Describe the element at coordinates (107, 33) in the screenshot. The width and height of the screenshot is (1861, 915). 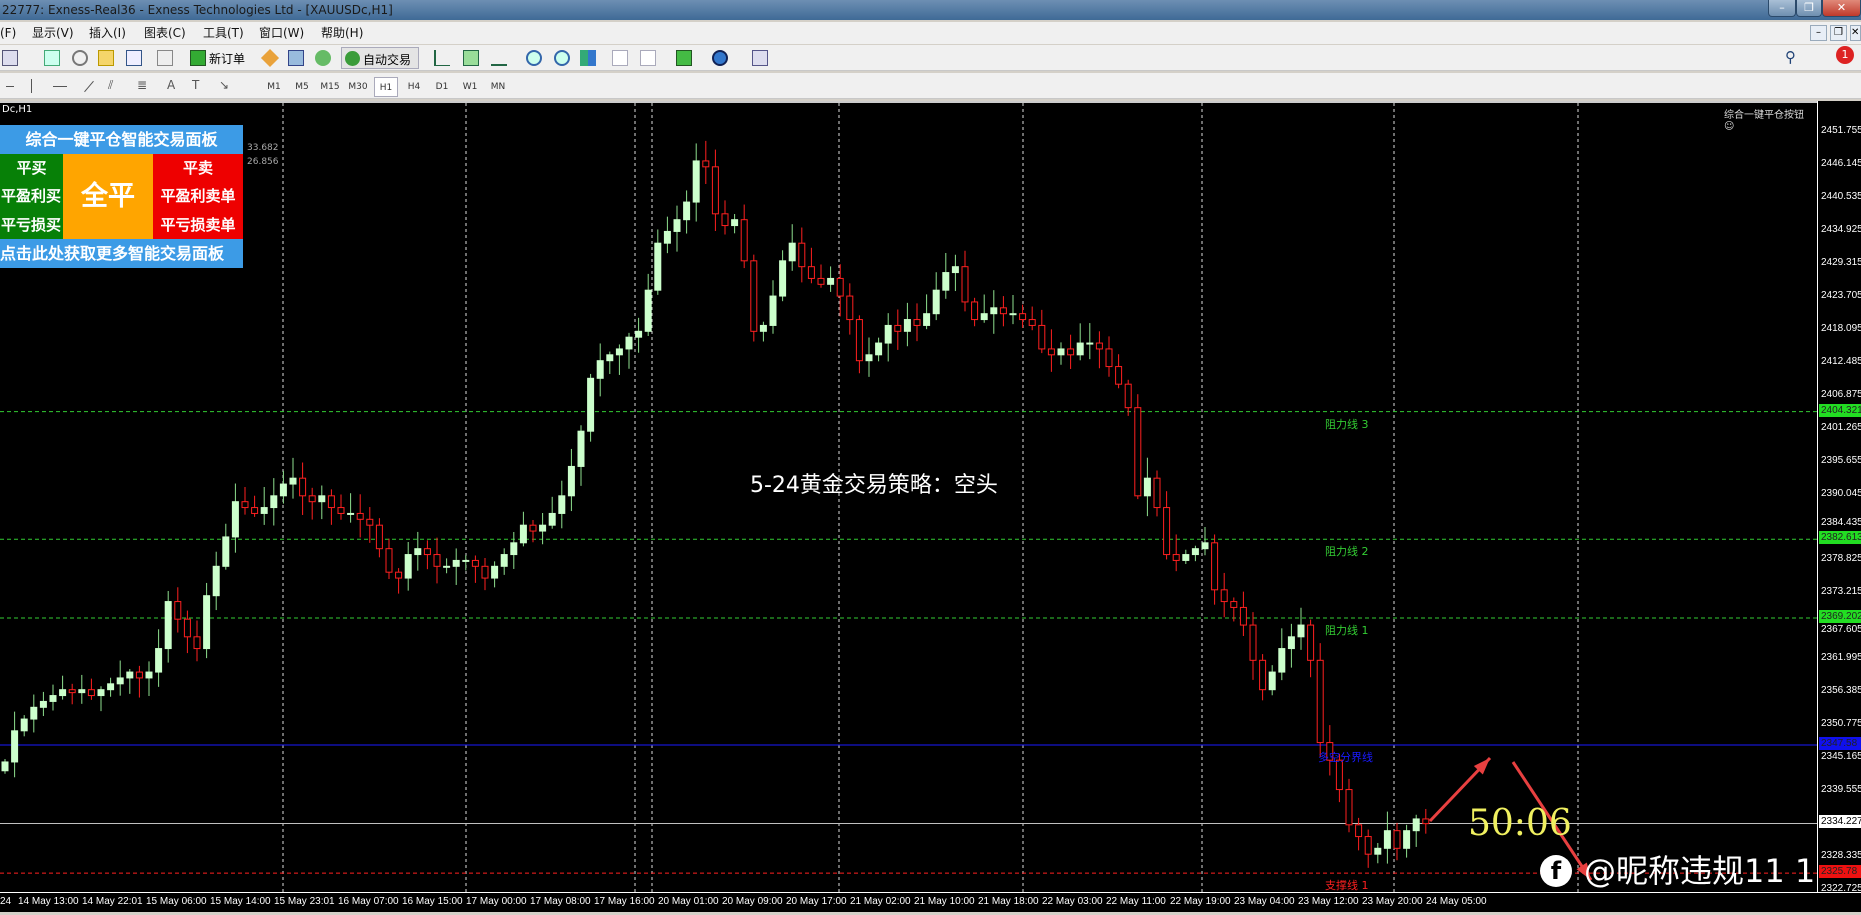
I see `menu-insert: 插入(I)` at that location.